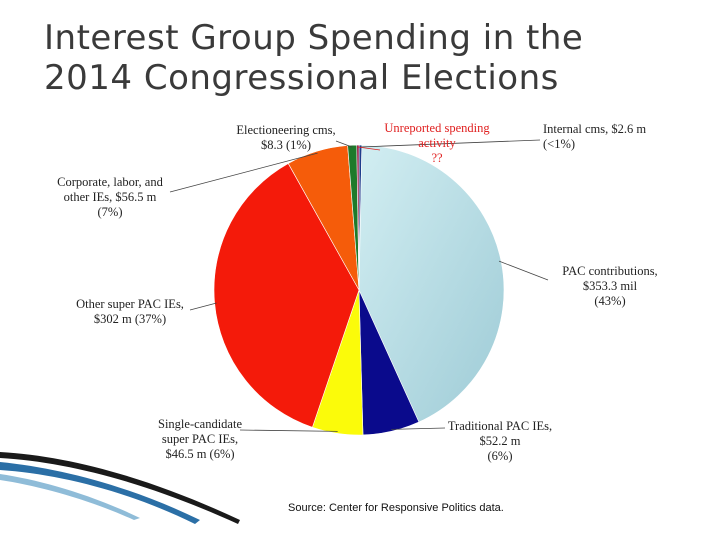  I want to click on slice-label-line: super PAC IEs,, so click(200, 439).